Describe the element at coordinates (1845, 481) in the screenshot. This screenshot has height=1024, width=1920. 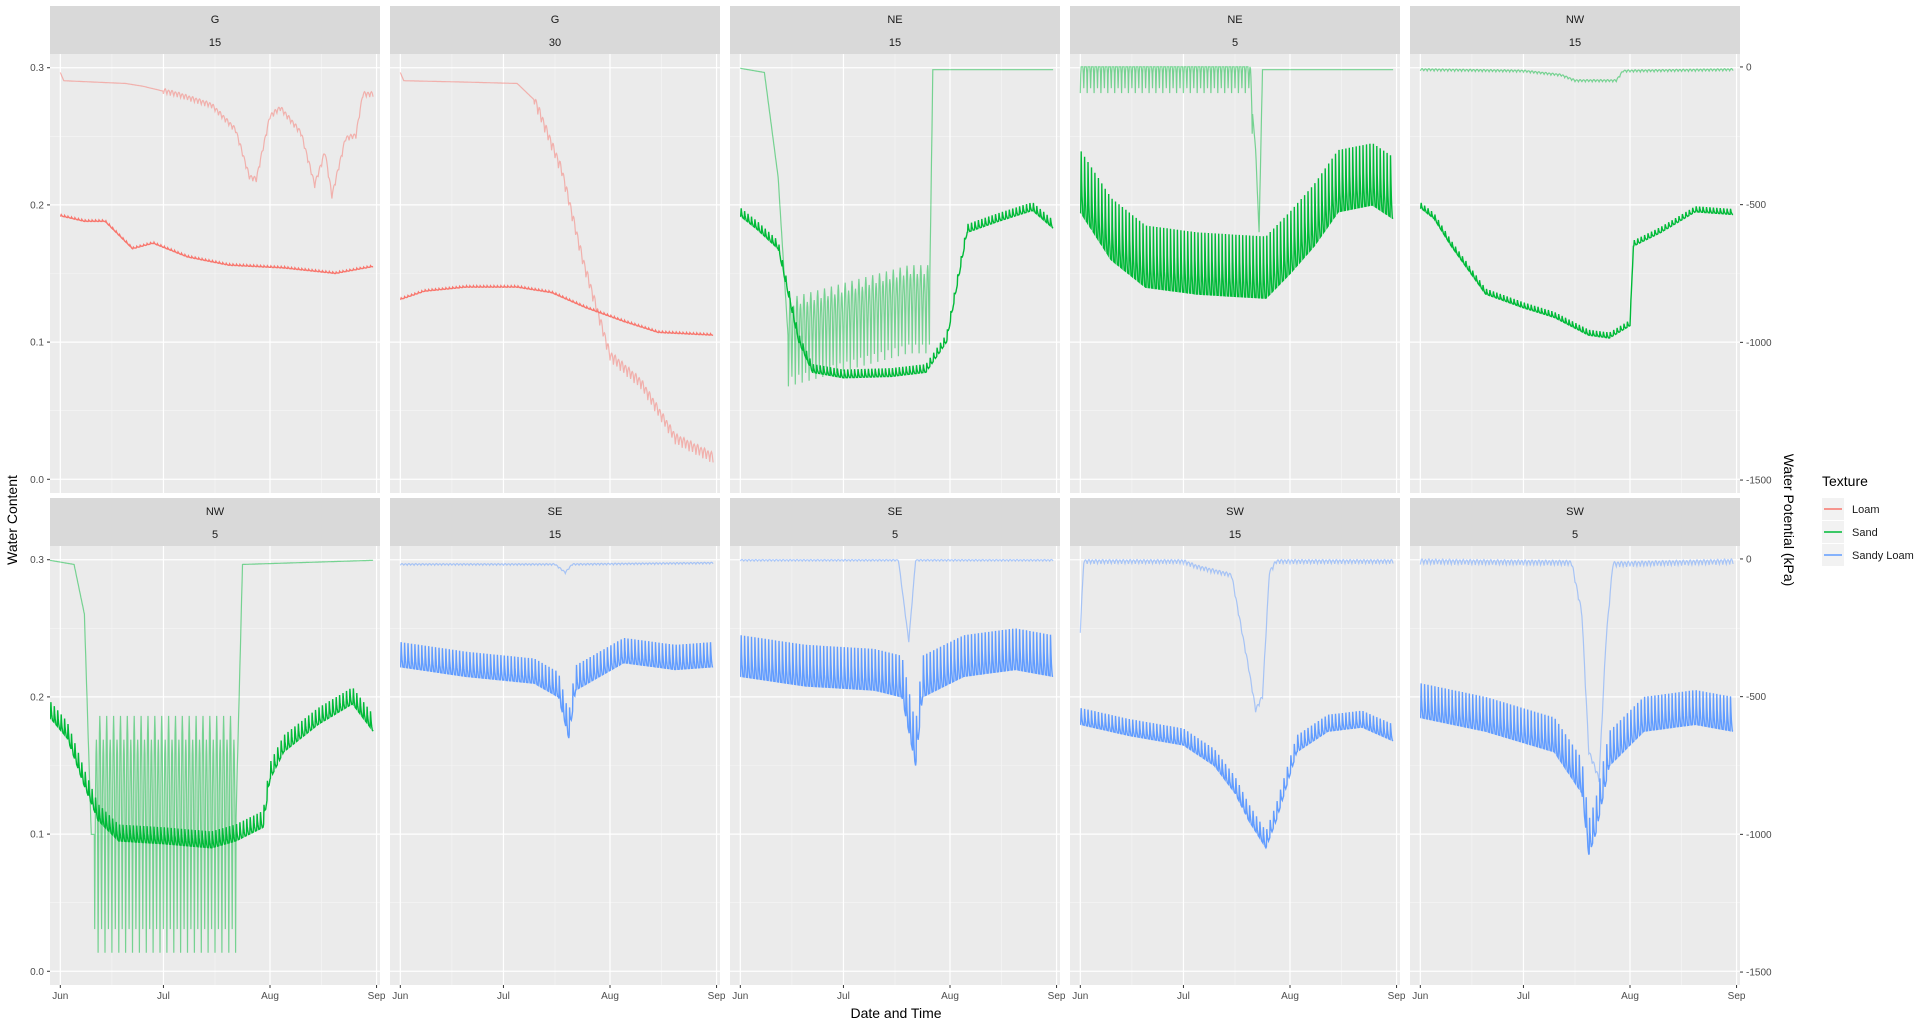
I see `legend-title: Texture` at that location.